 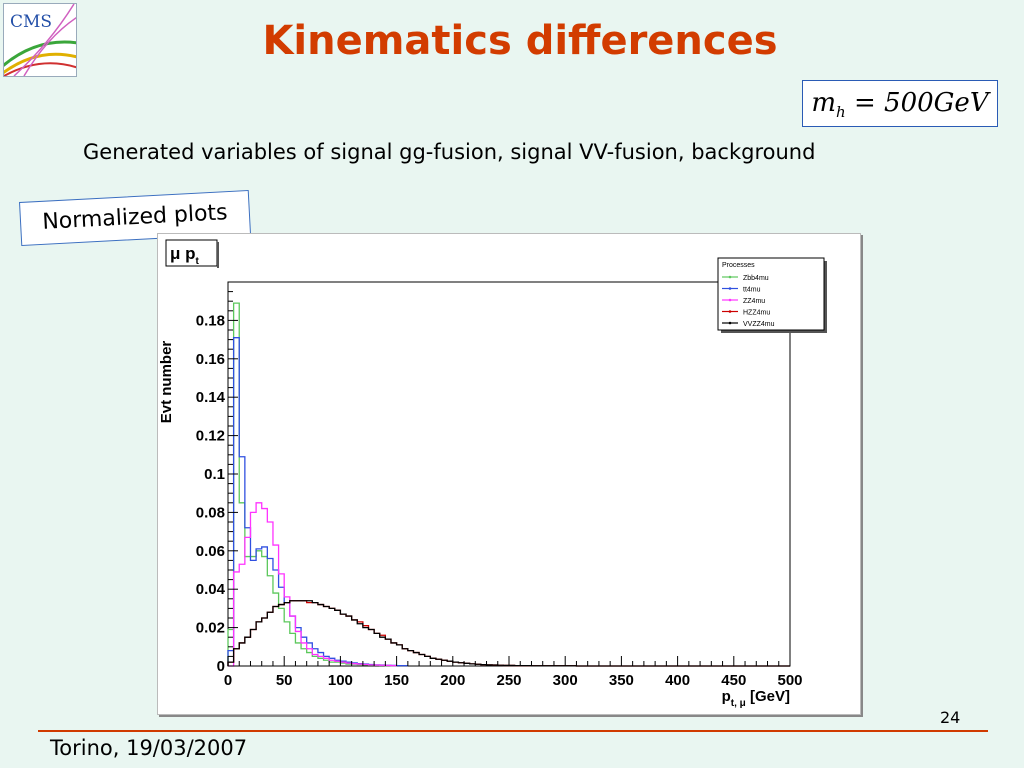 What do you see at coordinates (149, 748) in the screenshot?
I see `footer-date-location: Torino, 19/03/2007` at bounding box center [149, 748].